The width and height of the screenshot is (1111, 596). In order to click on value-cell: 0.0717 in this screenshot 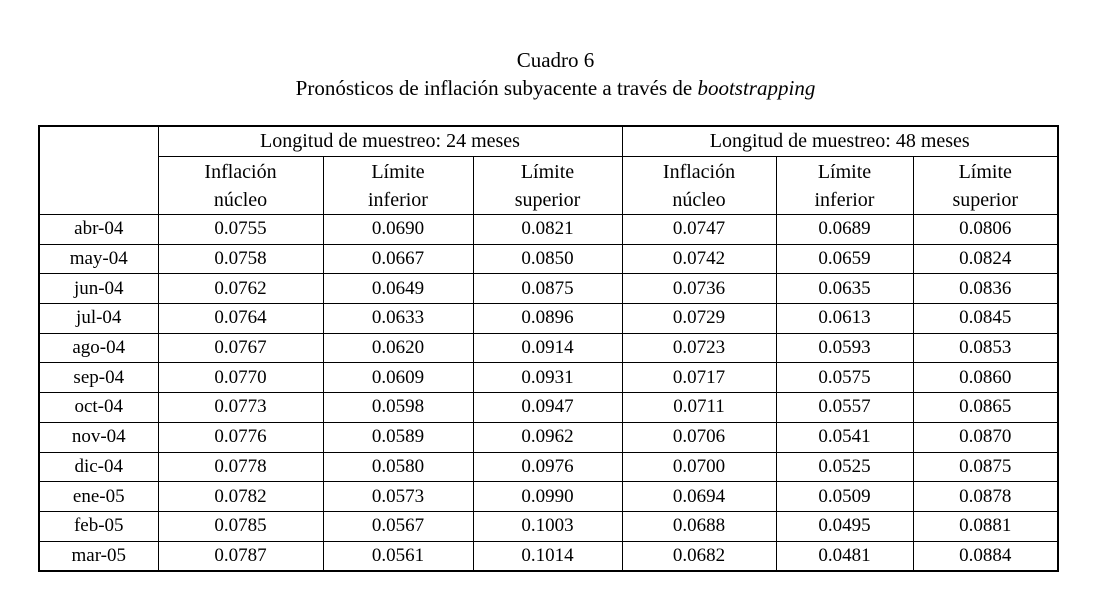, I will do `click(699, 378)`.